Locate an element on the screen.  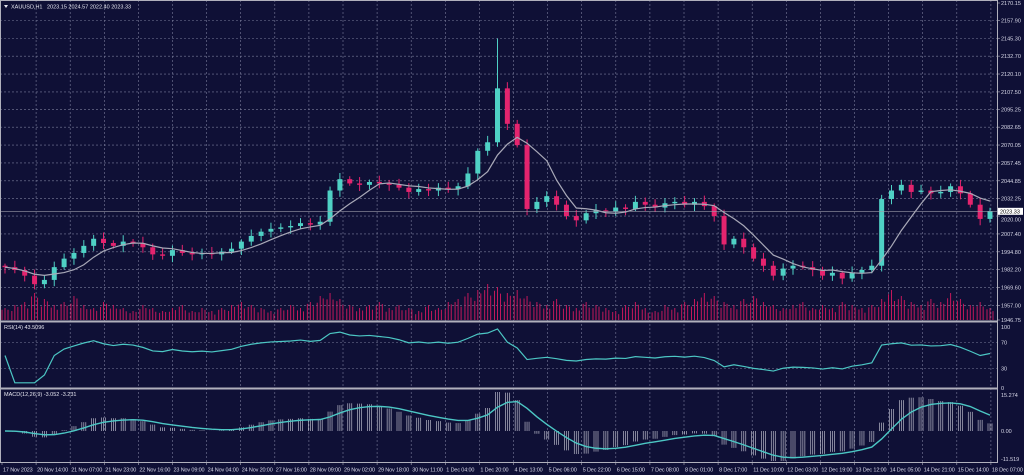
rsi-title: RSI(14) 43.5096 is located at coordinates (24, 328).